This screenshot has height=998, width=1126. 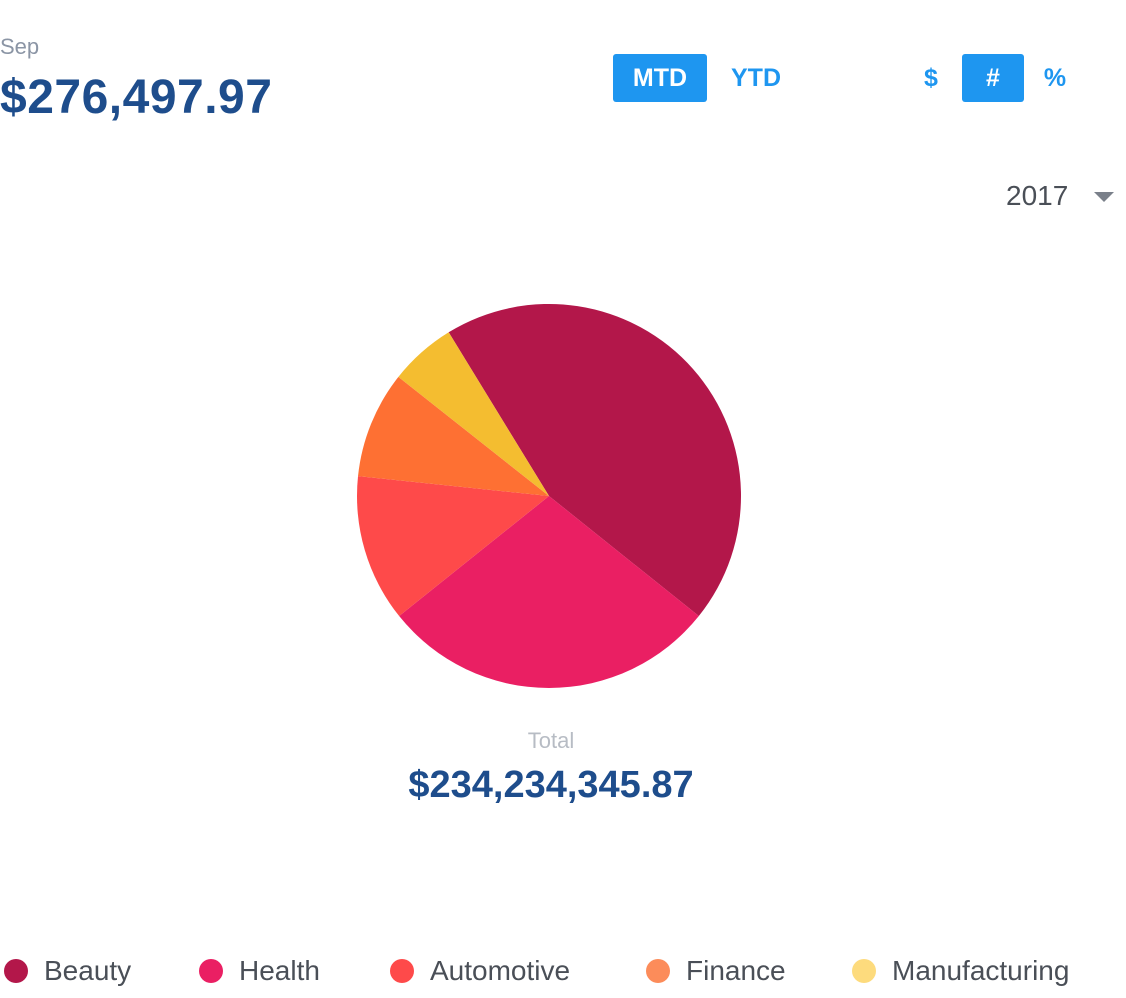 What do you see at coordinates (1104, 197) in the screenshot?
I see `chevron-down-icon` at bounding box center [1104, 197].